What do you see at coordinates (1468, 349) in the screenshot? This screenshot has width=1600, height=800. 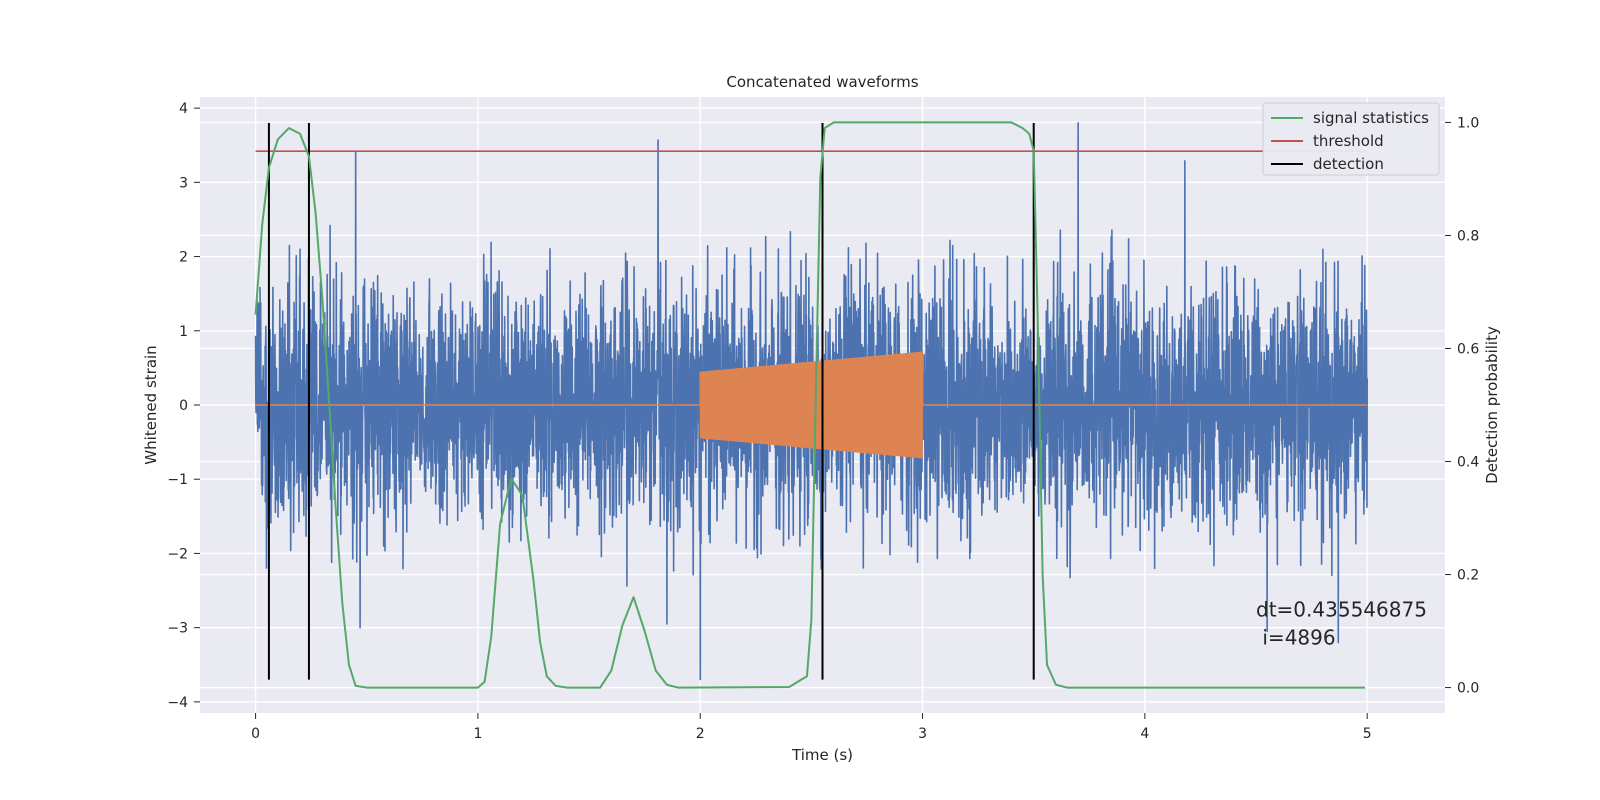 I see `y-tick-label-right: 0.6` at bounding box center [1468, 349].